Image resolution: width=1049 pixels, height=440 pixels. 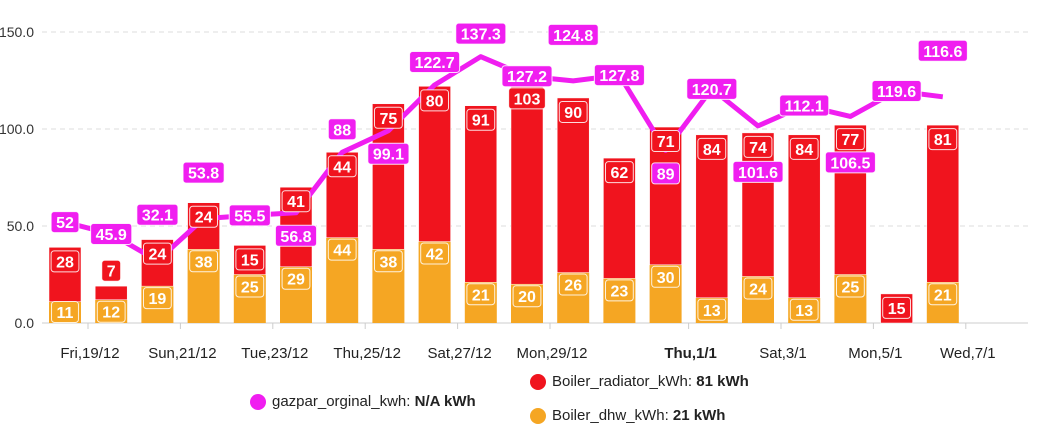 What do you see at coordinates (573, 34) in the screenshot?
I see `data-label-gazpar-group: 124.8` at bounding box center [573, 34].